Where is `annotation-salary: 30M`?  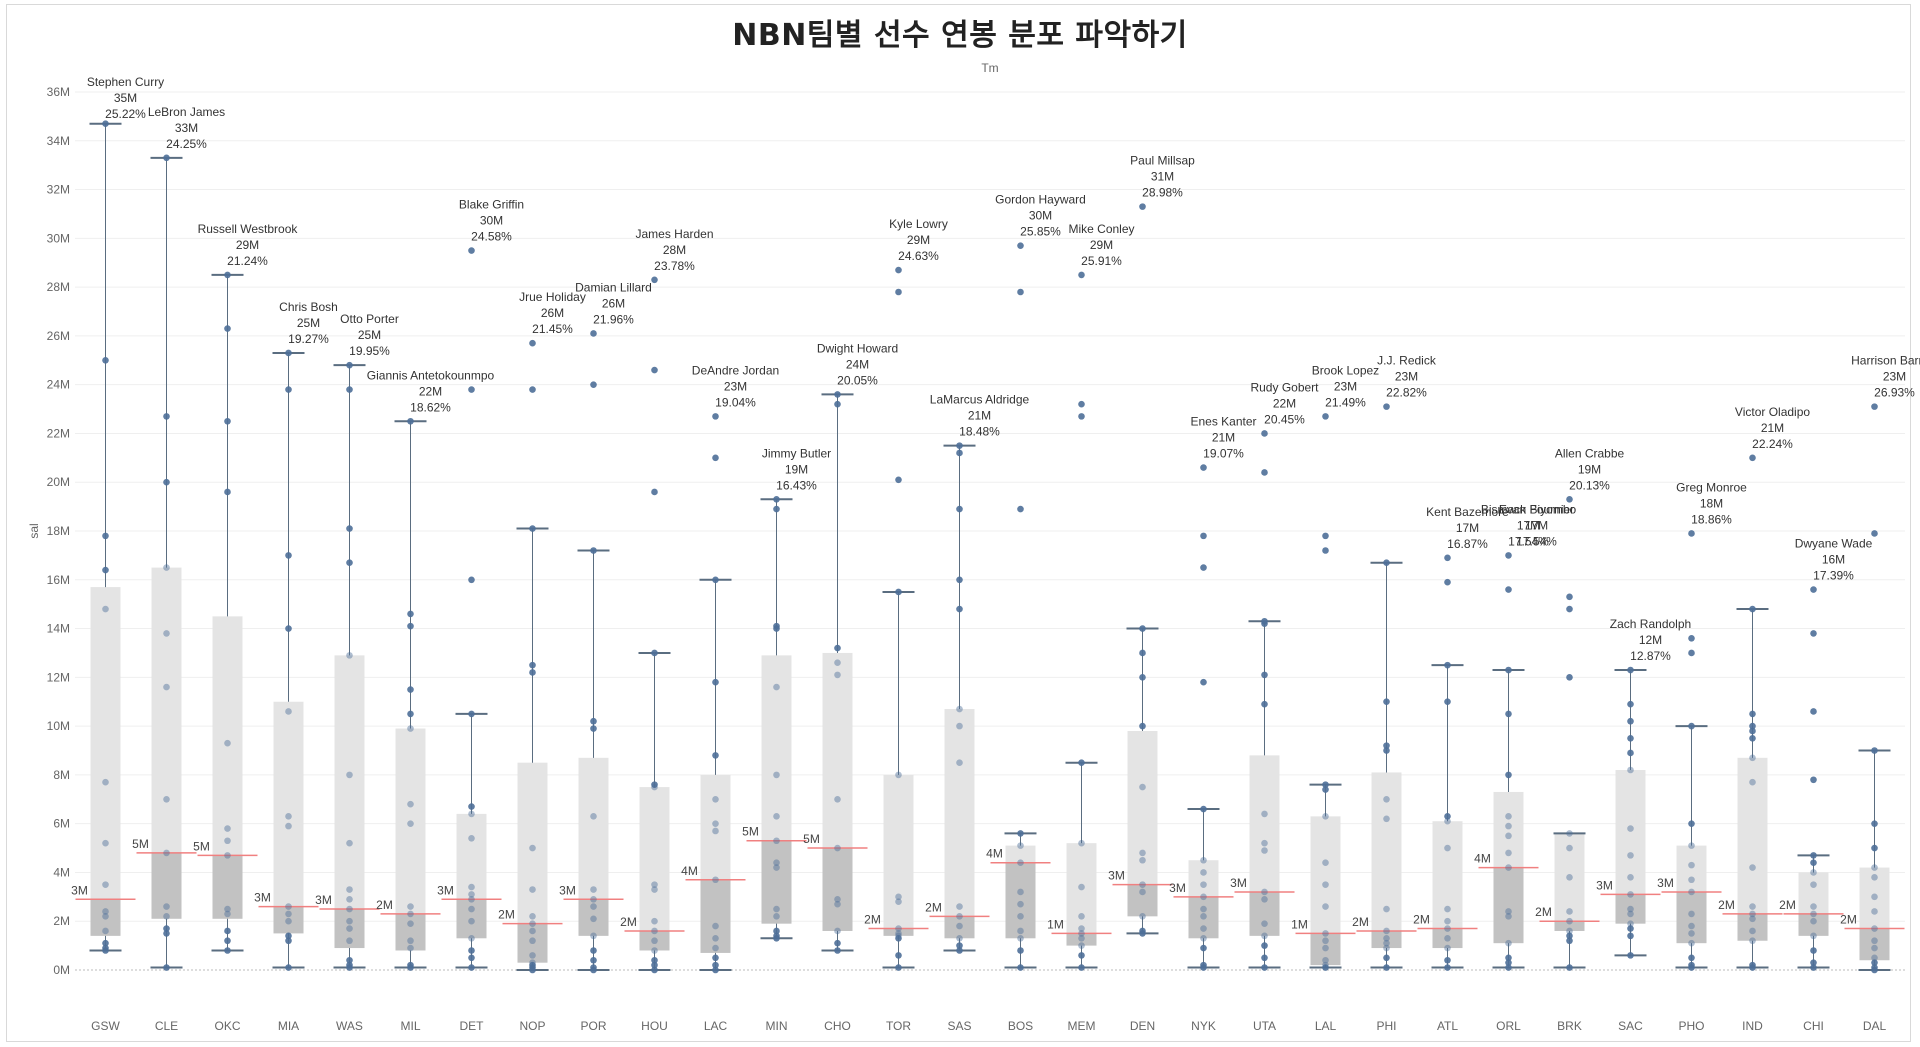 annotation-salary: 30M is located at coordinates (1040, 216).